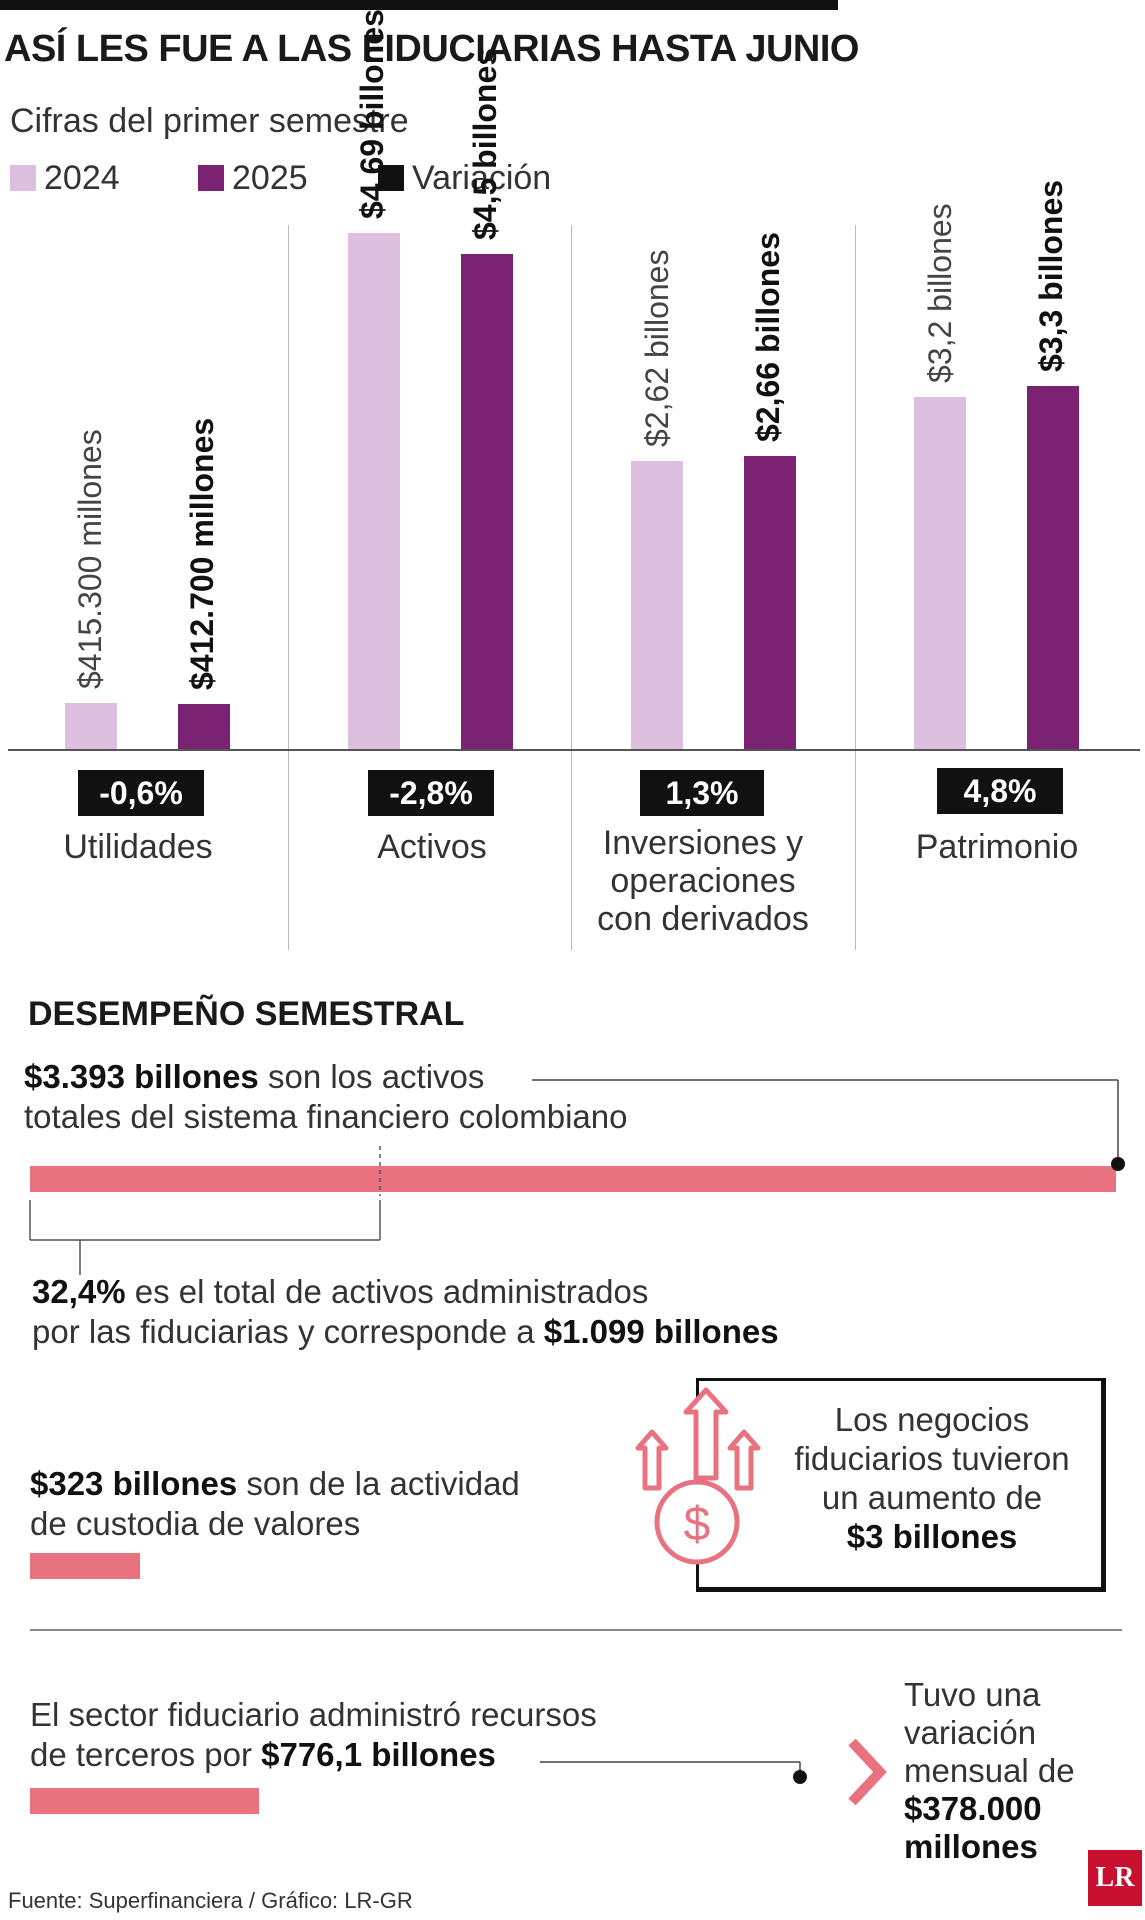  Describe the element at coordinates (146, 1754) in the screenshot. I see `third-party-desc-2: de terceros por` at that location.